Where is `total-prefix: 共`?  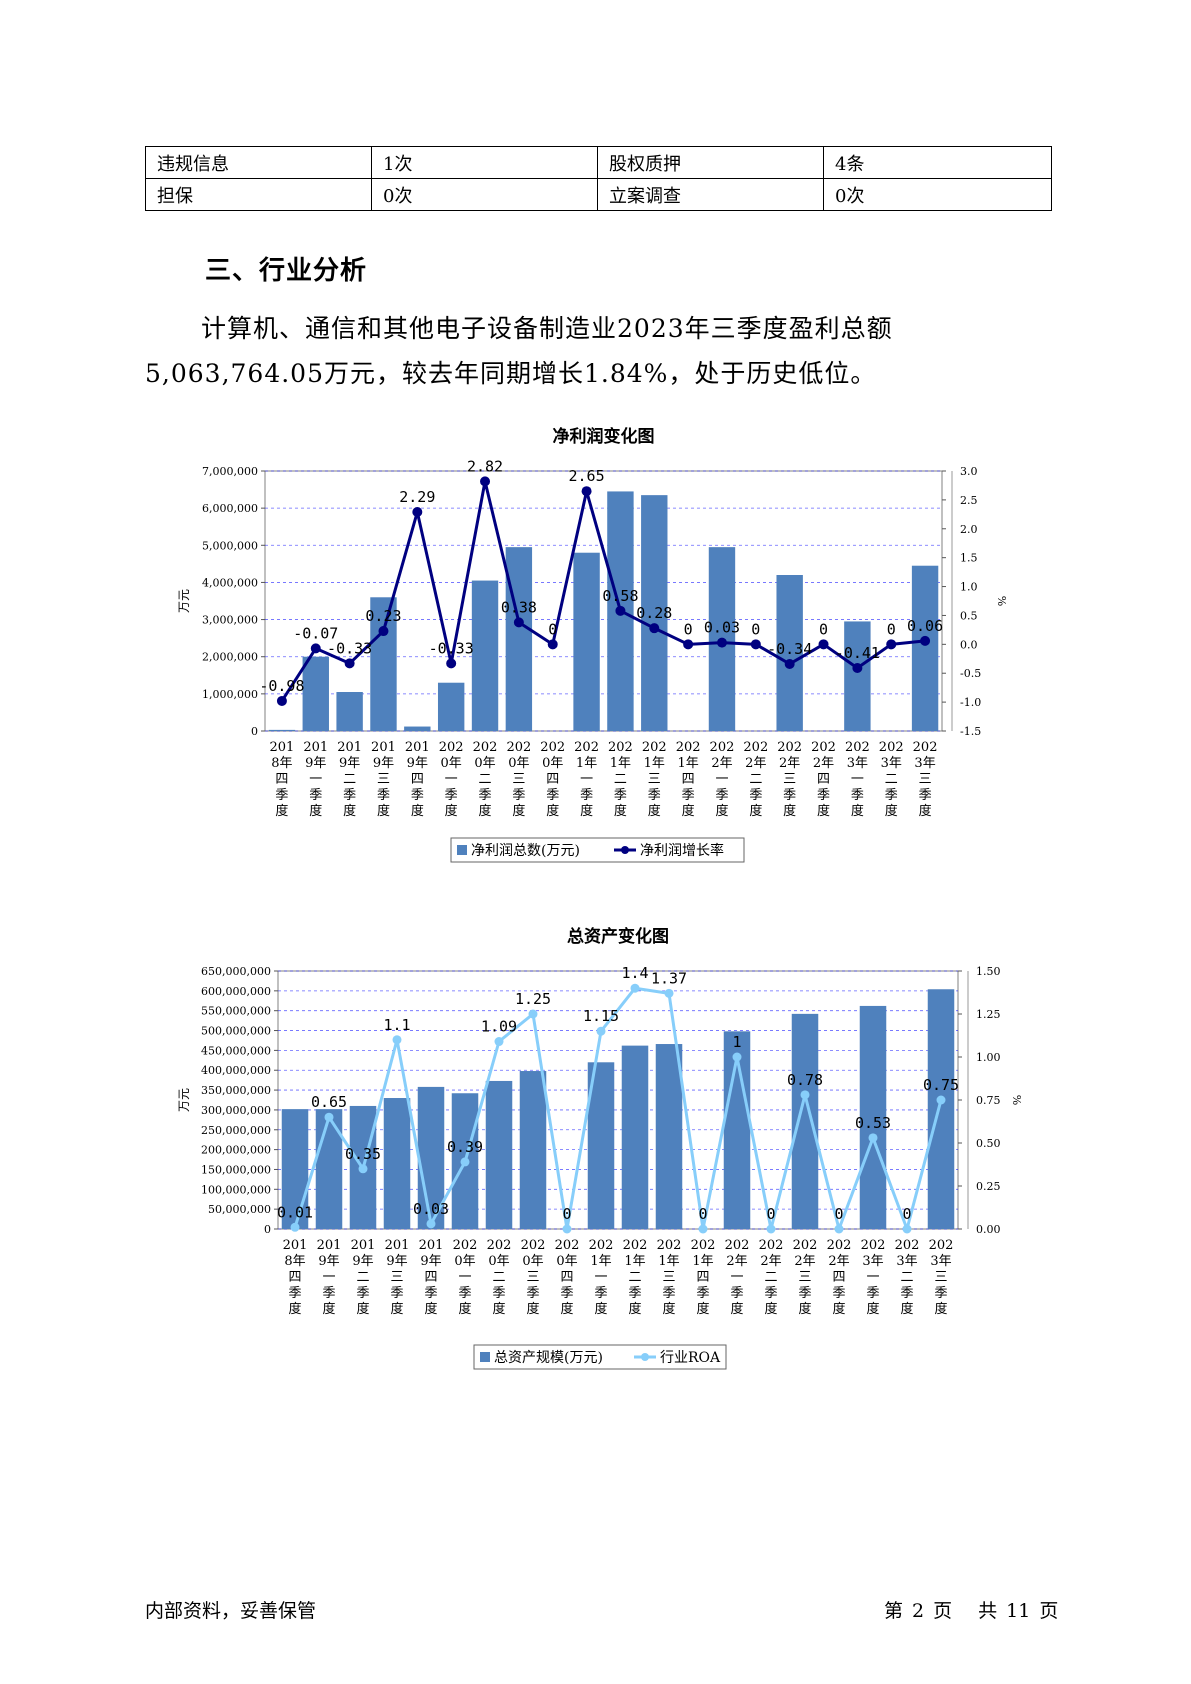 total-prefix: 共 is located at coordinates (988, 1611).